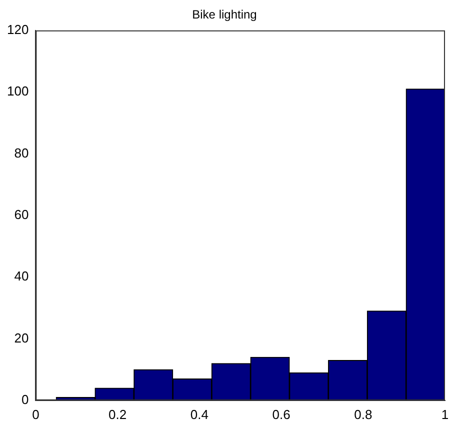 The width and height of the screenshot is (453, 430). I want to click on chart-title: Bike lighting, so click(224, 15).